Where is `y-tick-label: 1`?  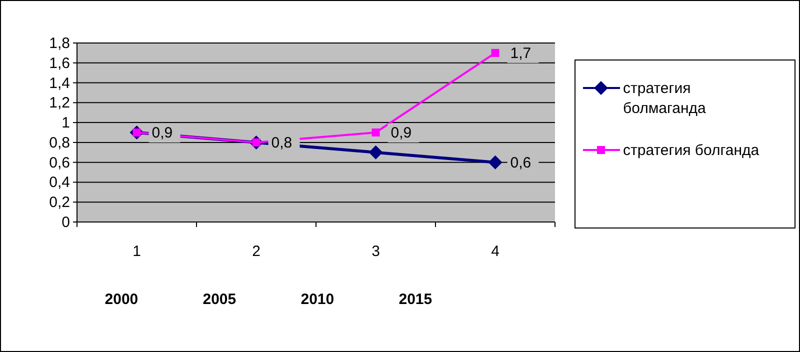
y-tick-label: 1 is located at coordinates (66, 123).